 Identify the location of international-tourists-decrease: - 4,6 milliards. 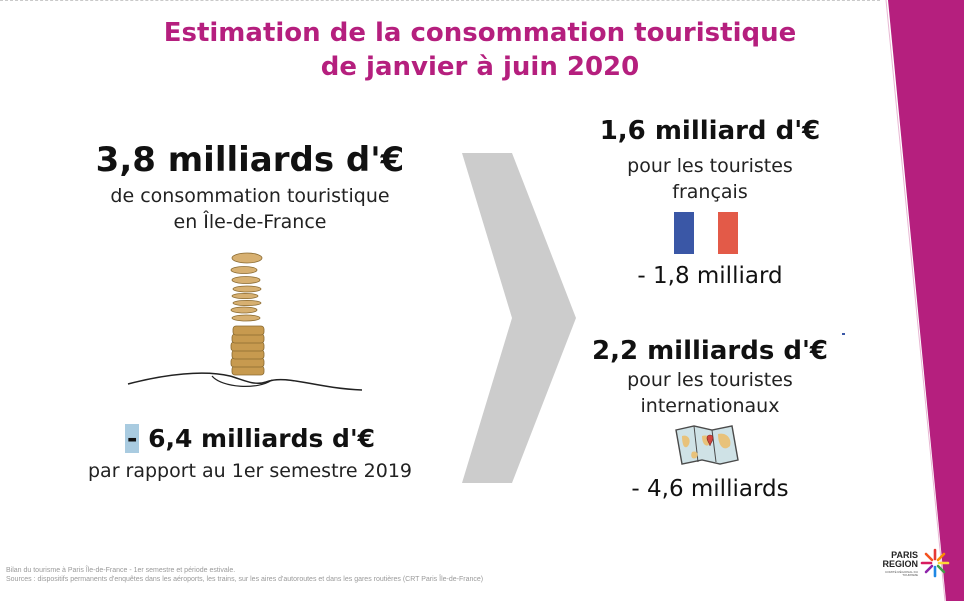
(710, 489).